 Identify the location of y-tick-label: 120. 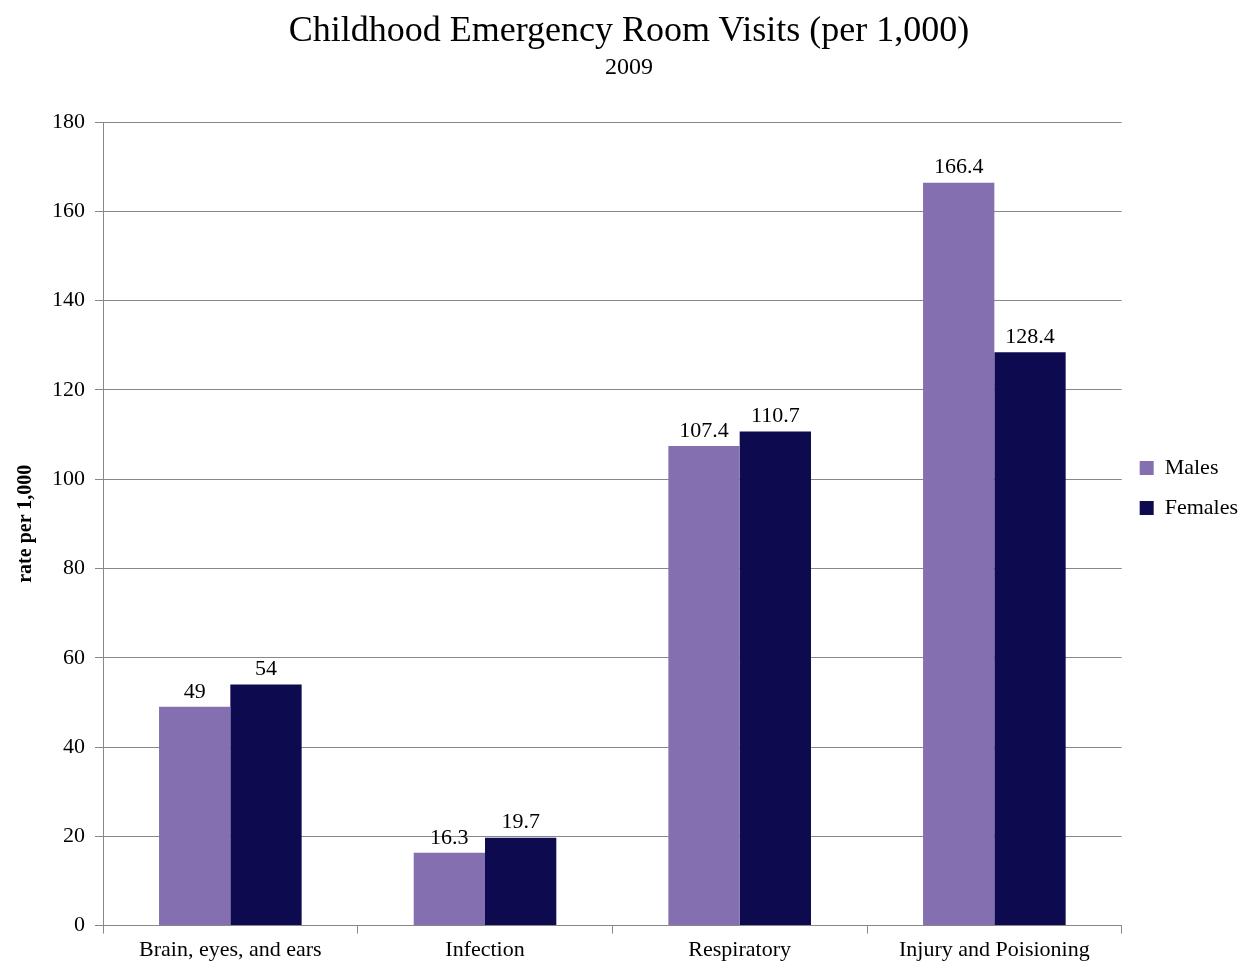
(68, 388).